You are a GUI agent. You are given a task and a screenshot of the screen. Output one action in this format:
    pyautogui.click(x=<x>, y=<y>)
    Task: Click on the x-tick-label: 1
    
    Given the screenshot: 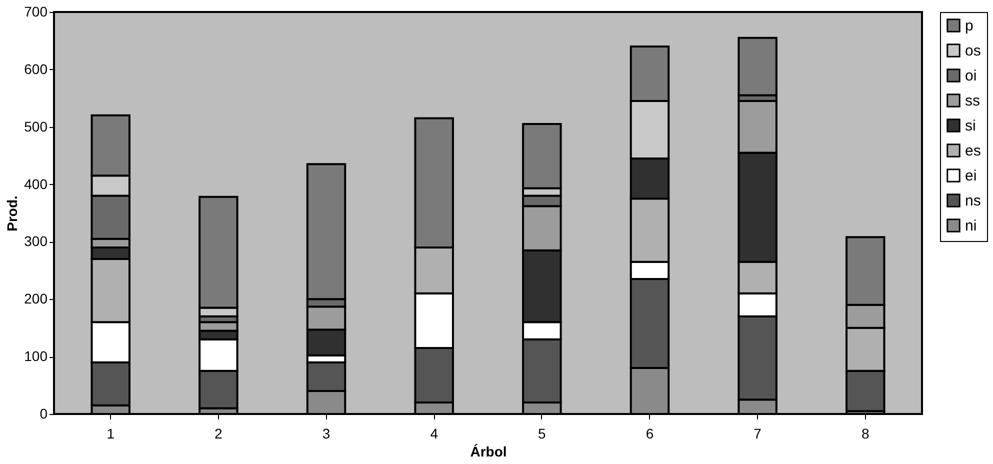 What is the action you would take?
    pyautogui.click(x=110, y=434)
    